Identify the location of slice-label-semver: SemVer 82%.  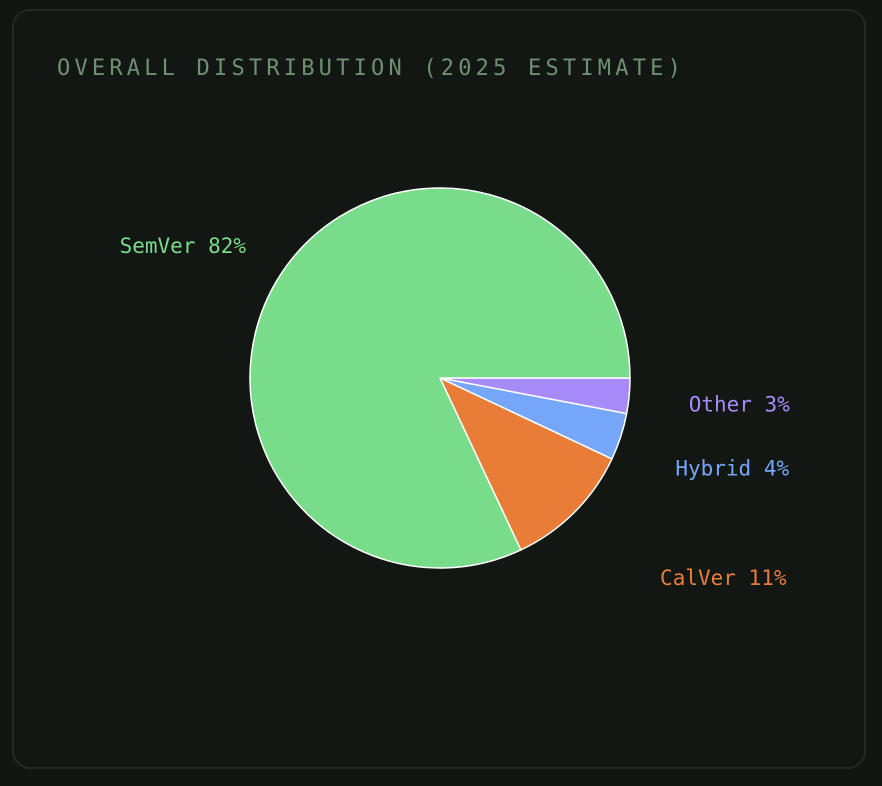
(183, 246).